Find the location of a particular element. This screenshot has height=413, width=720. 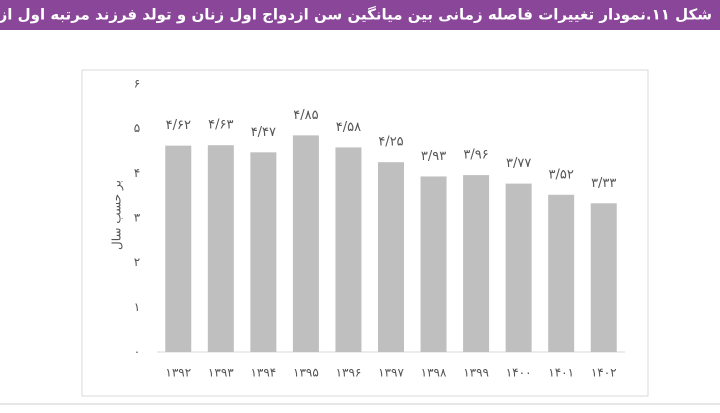

x-tick-label: ۱۴۰۲ is located at coordinates (604, 373).